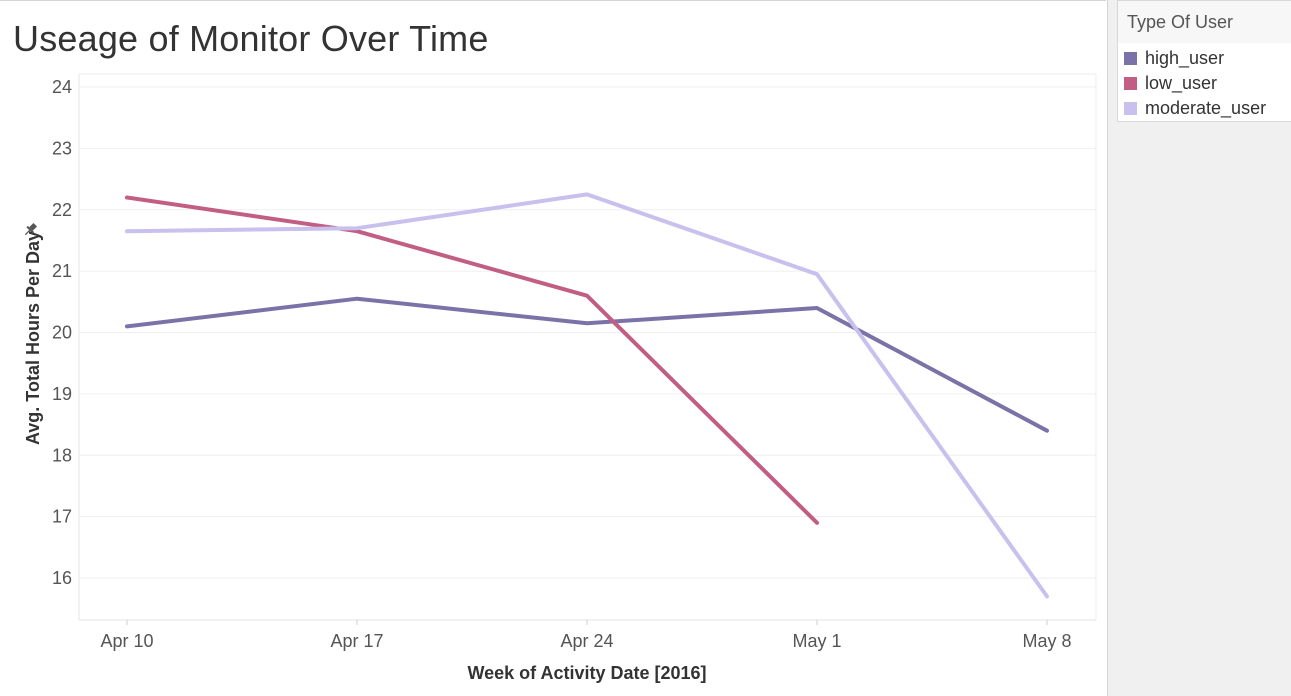 This screenshot has height=696, width=1291. I want to click on x-tick-label: Apr 10, so click(126, 641).